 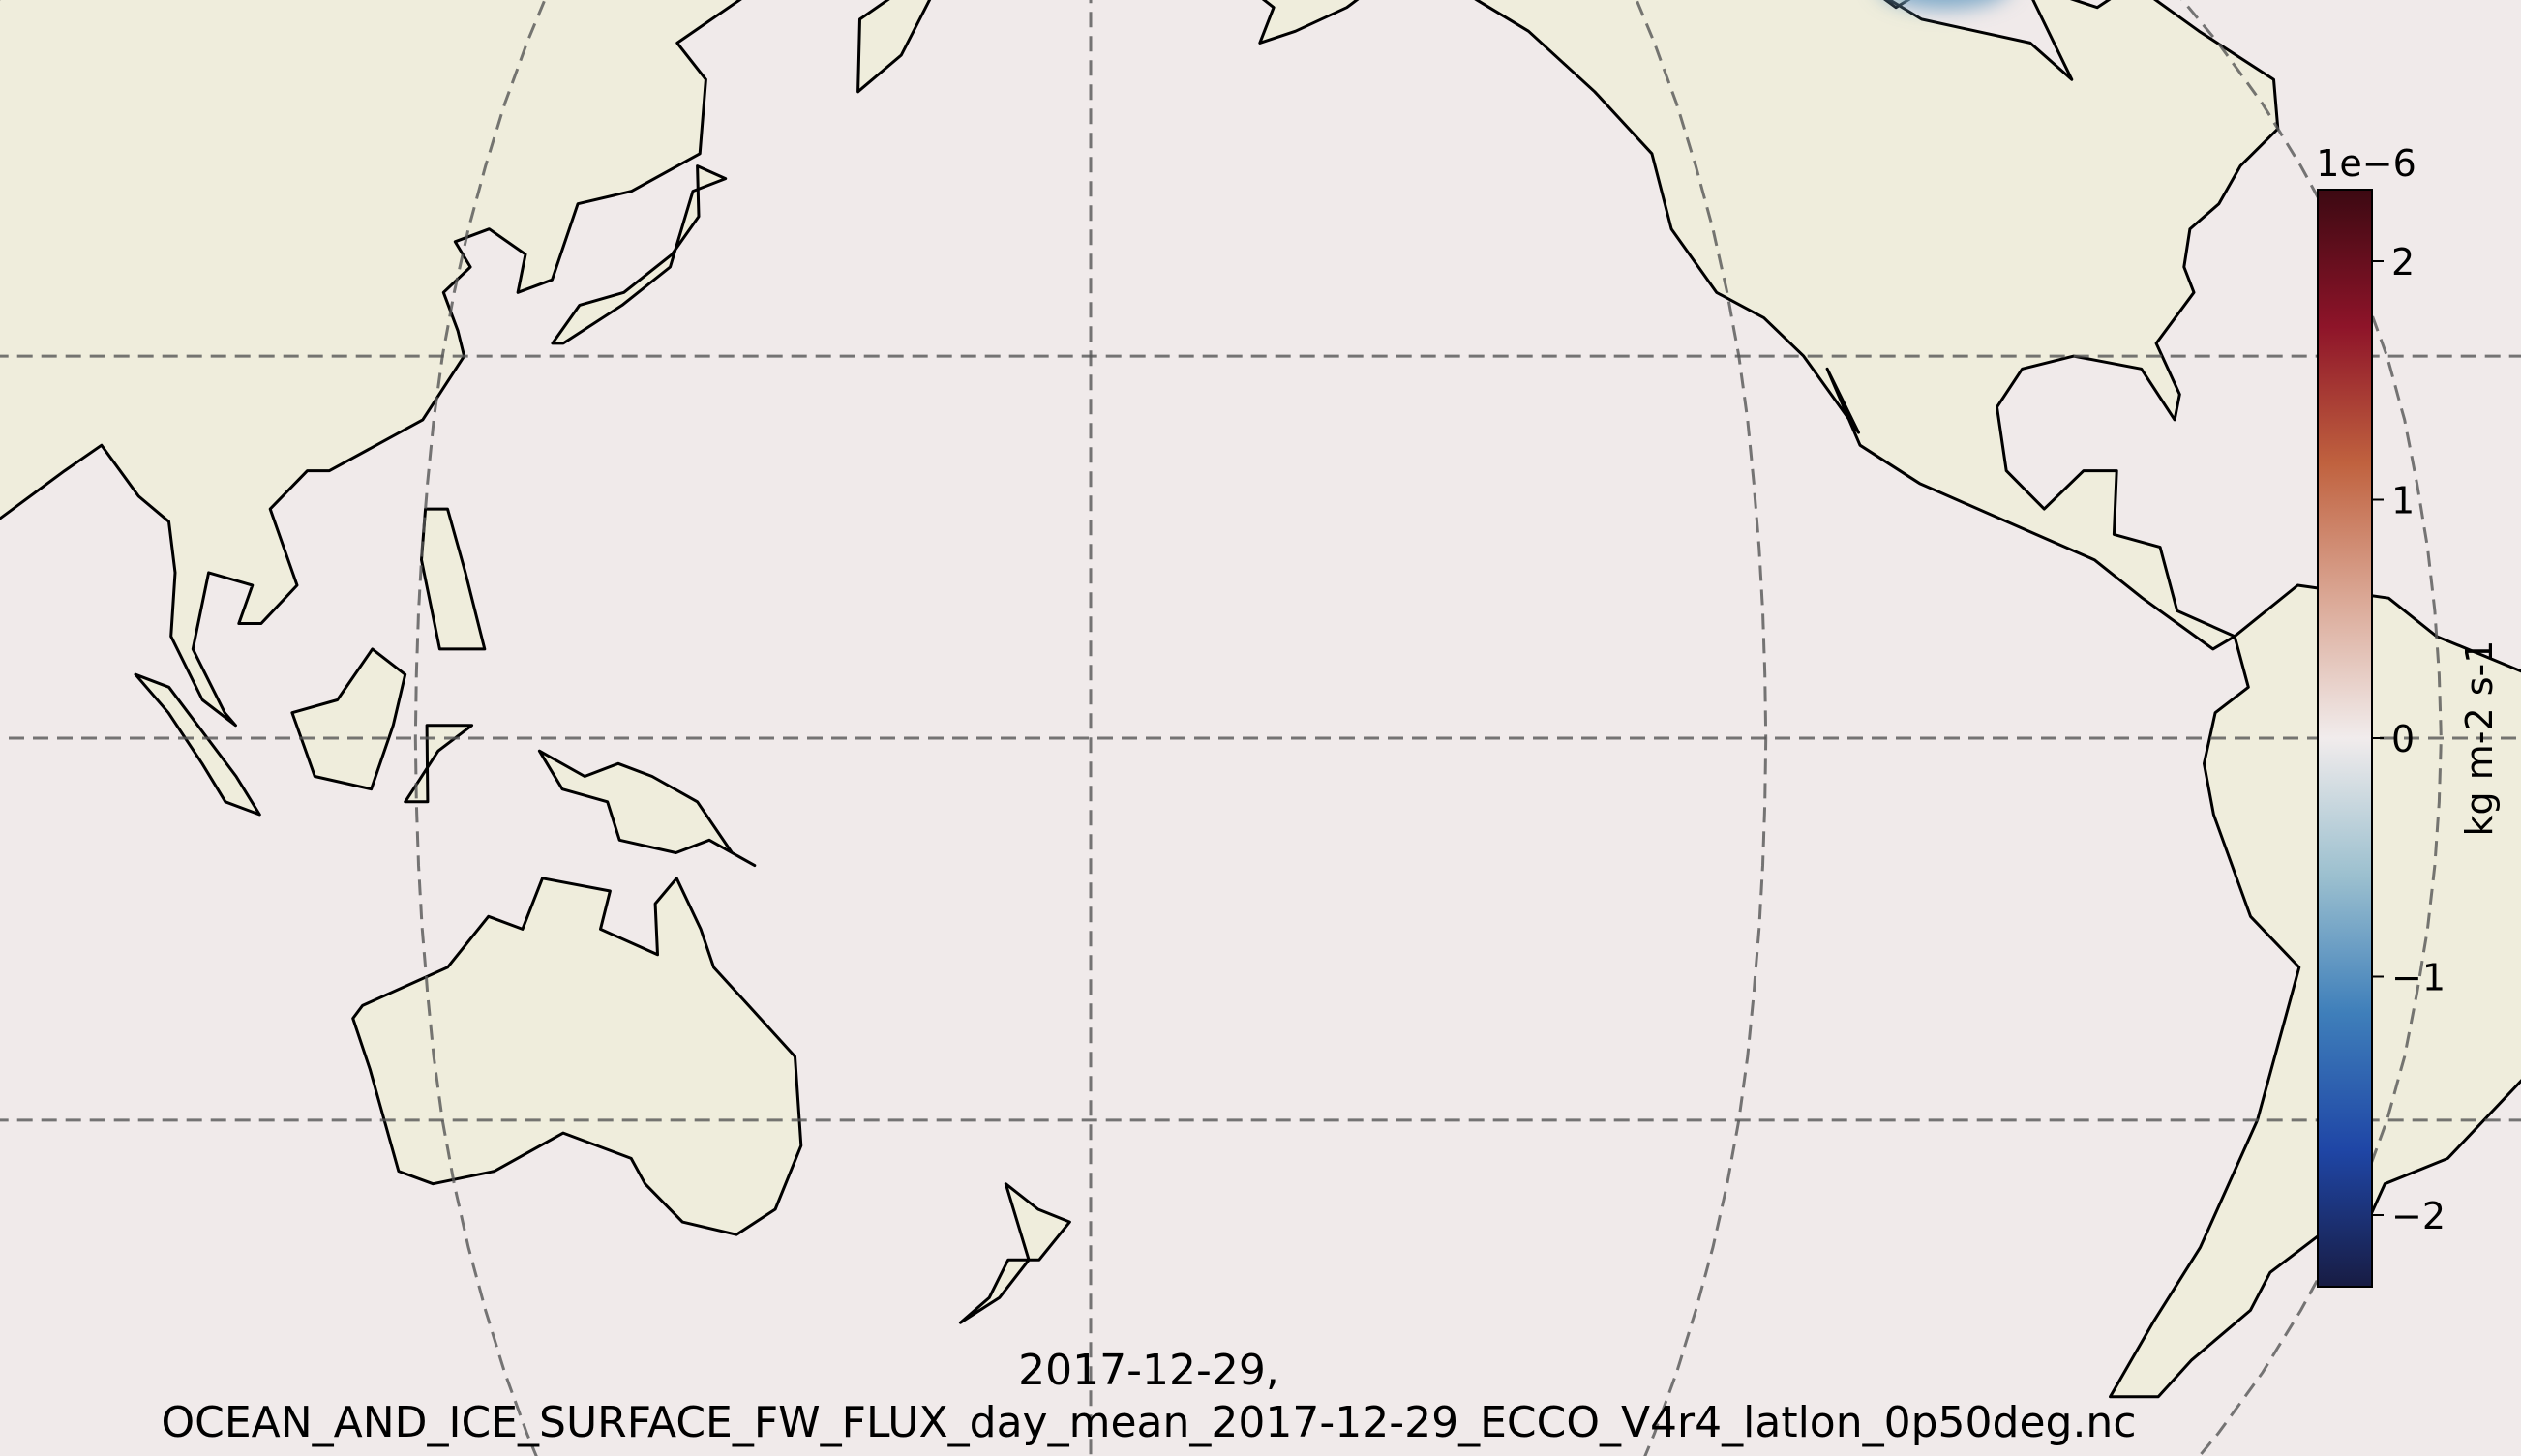 What do you see at coordinates (1690, 728) in the screenshot?
I see `gridline-lon--120` at bounding box center [1690, 728].